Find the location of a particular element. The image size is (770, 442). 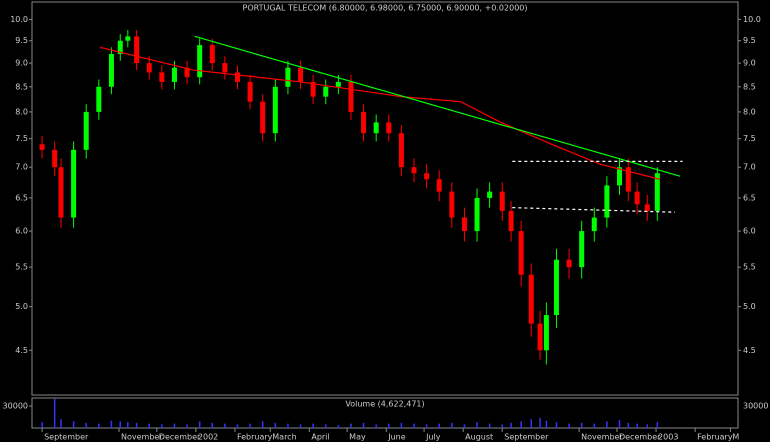

y-tick-label: 9.0 is located at coordinates (21, 63).